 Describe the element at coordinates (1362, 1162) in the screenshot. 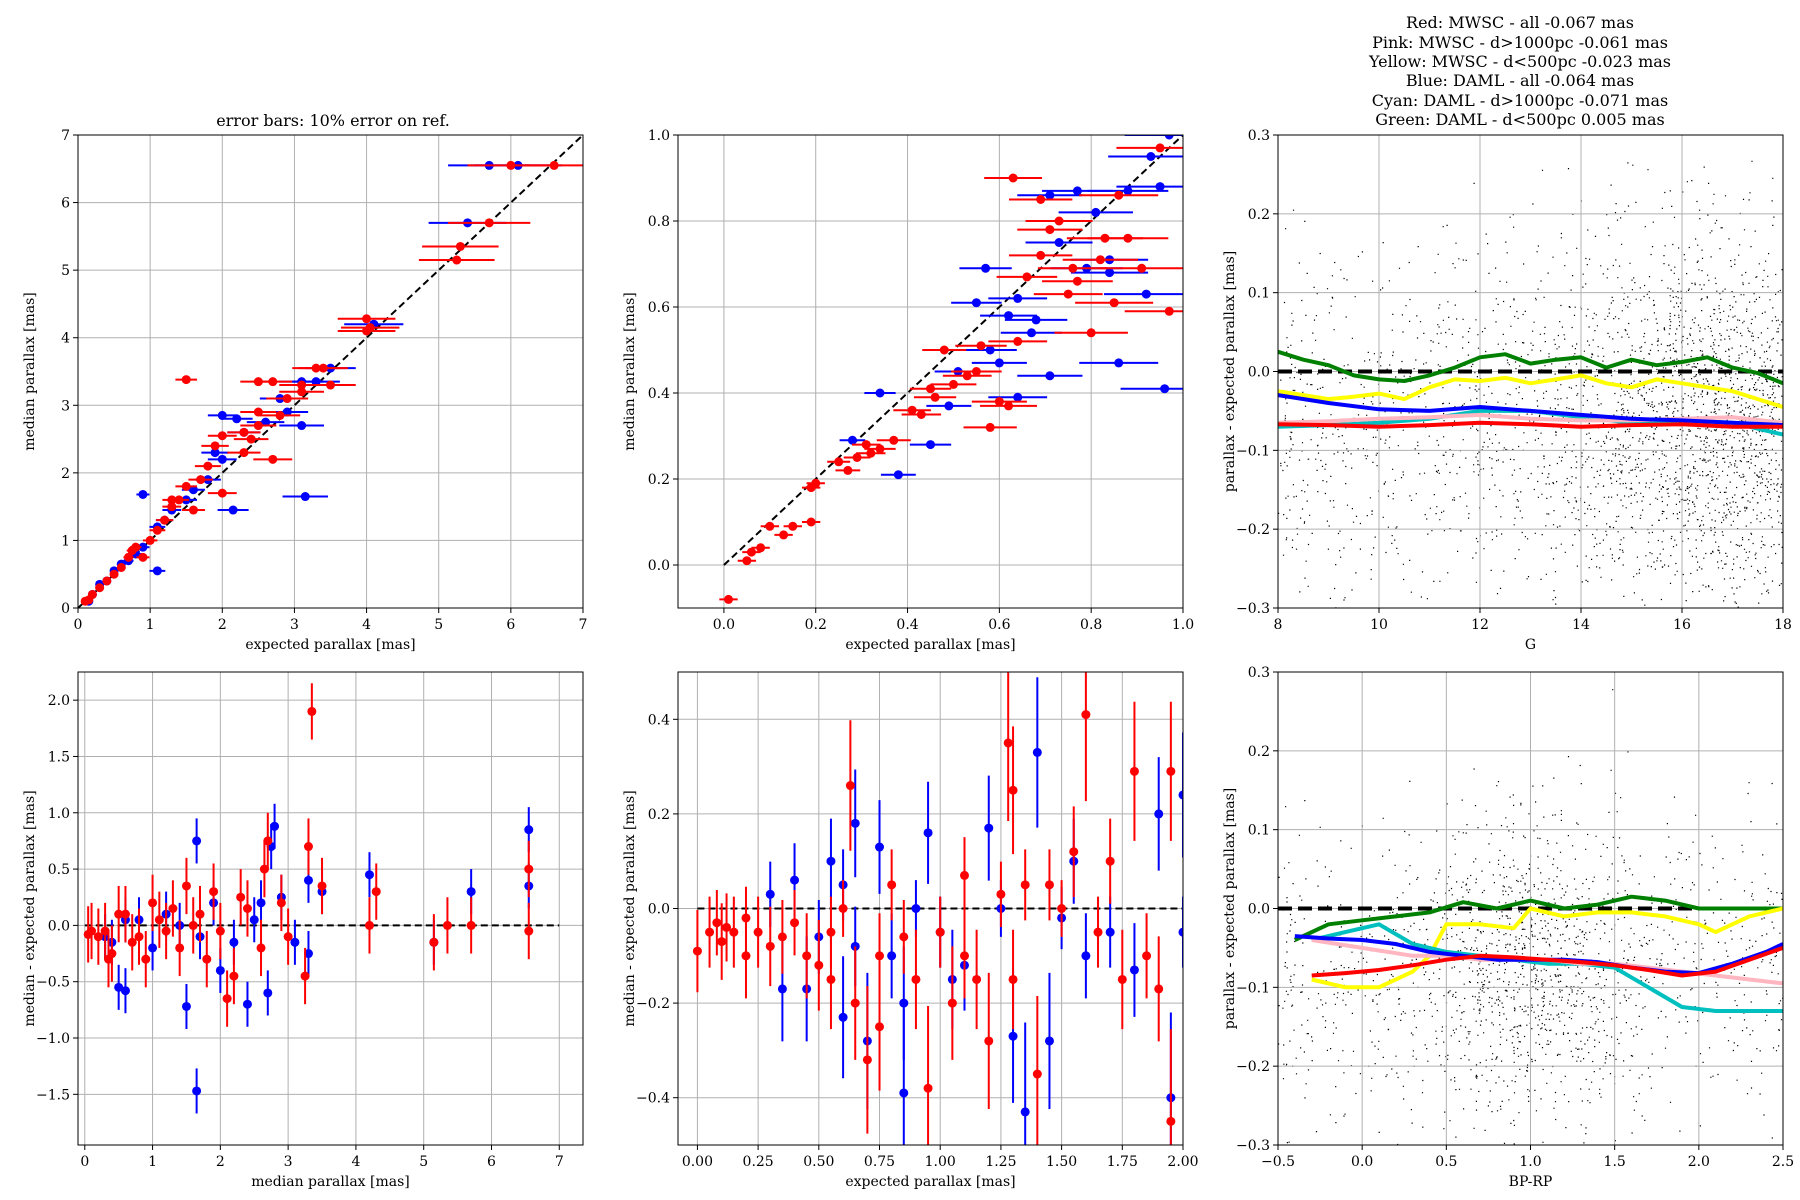

I see `x-tick-label: 0.0` at that location.